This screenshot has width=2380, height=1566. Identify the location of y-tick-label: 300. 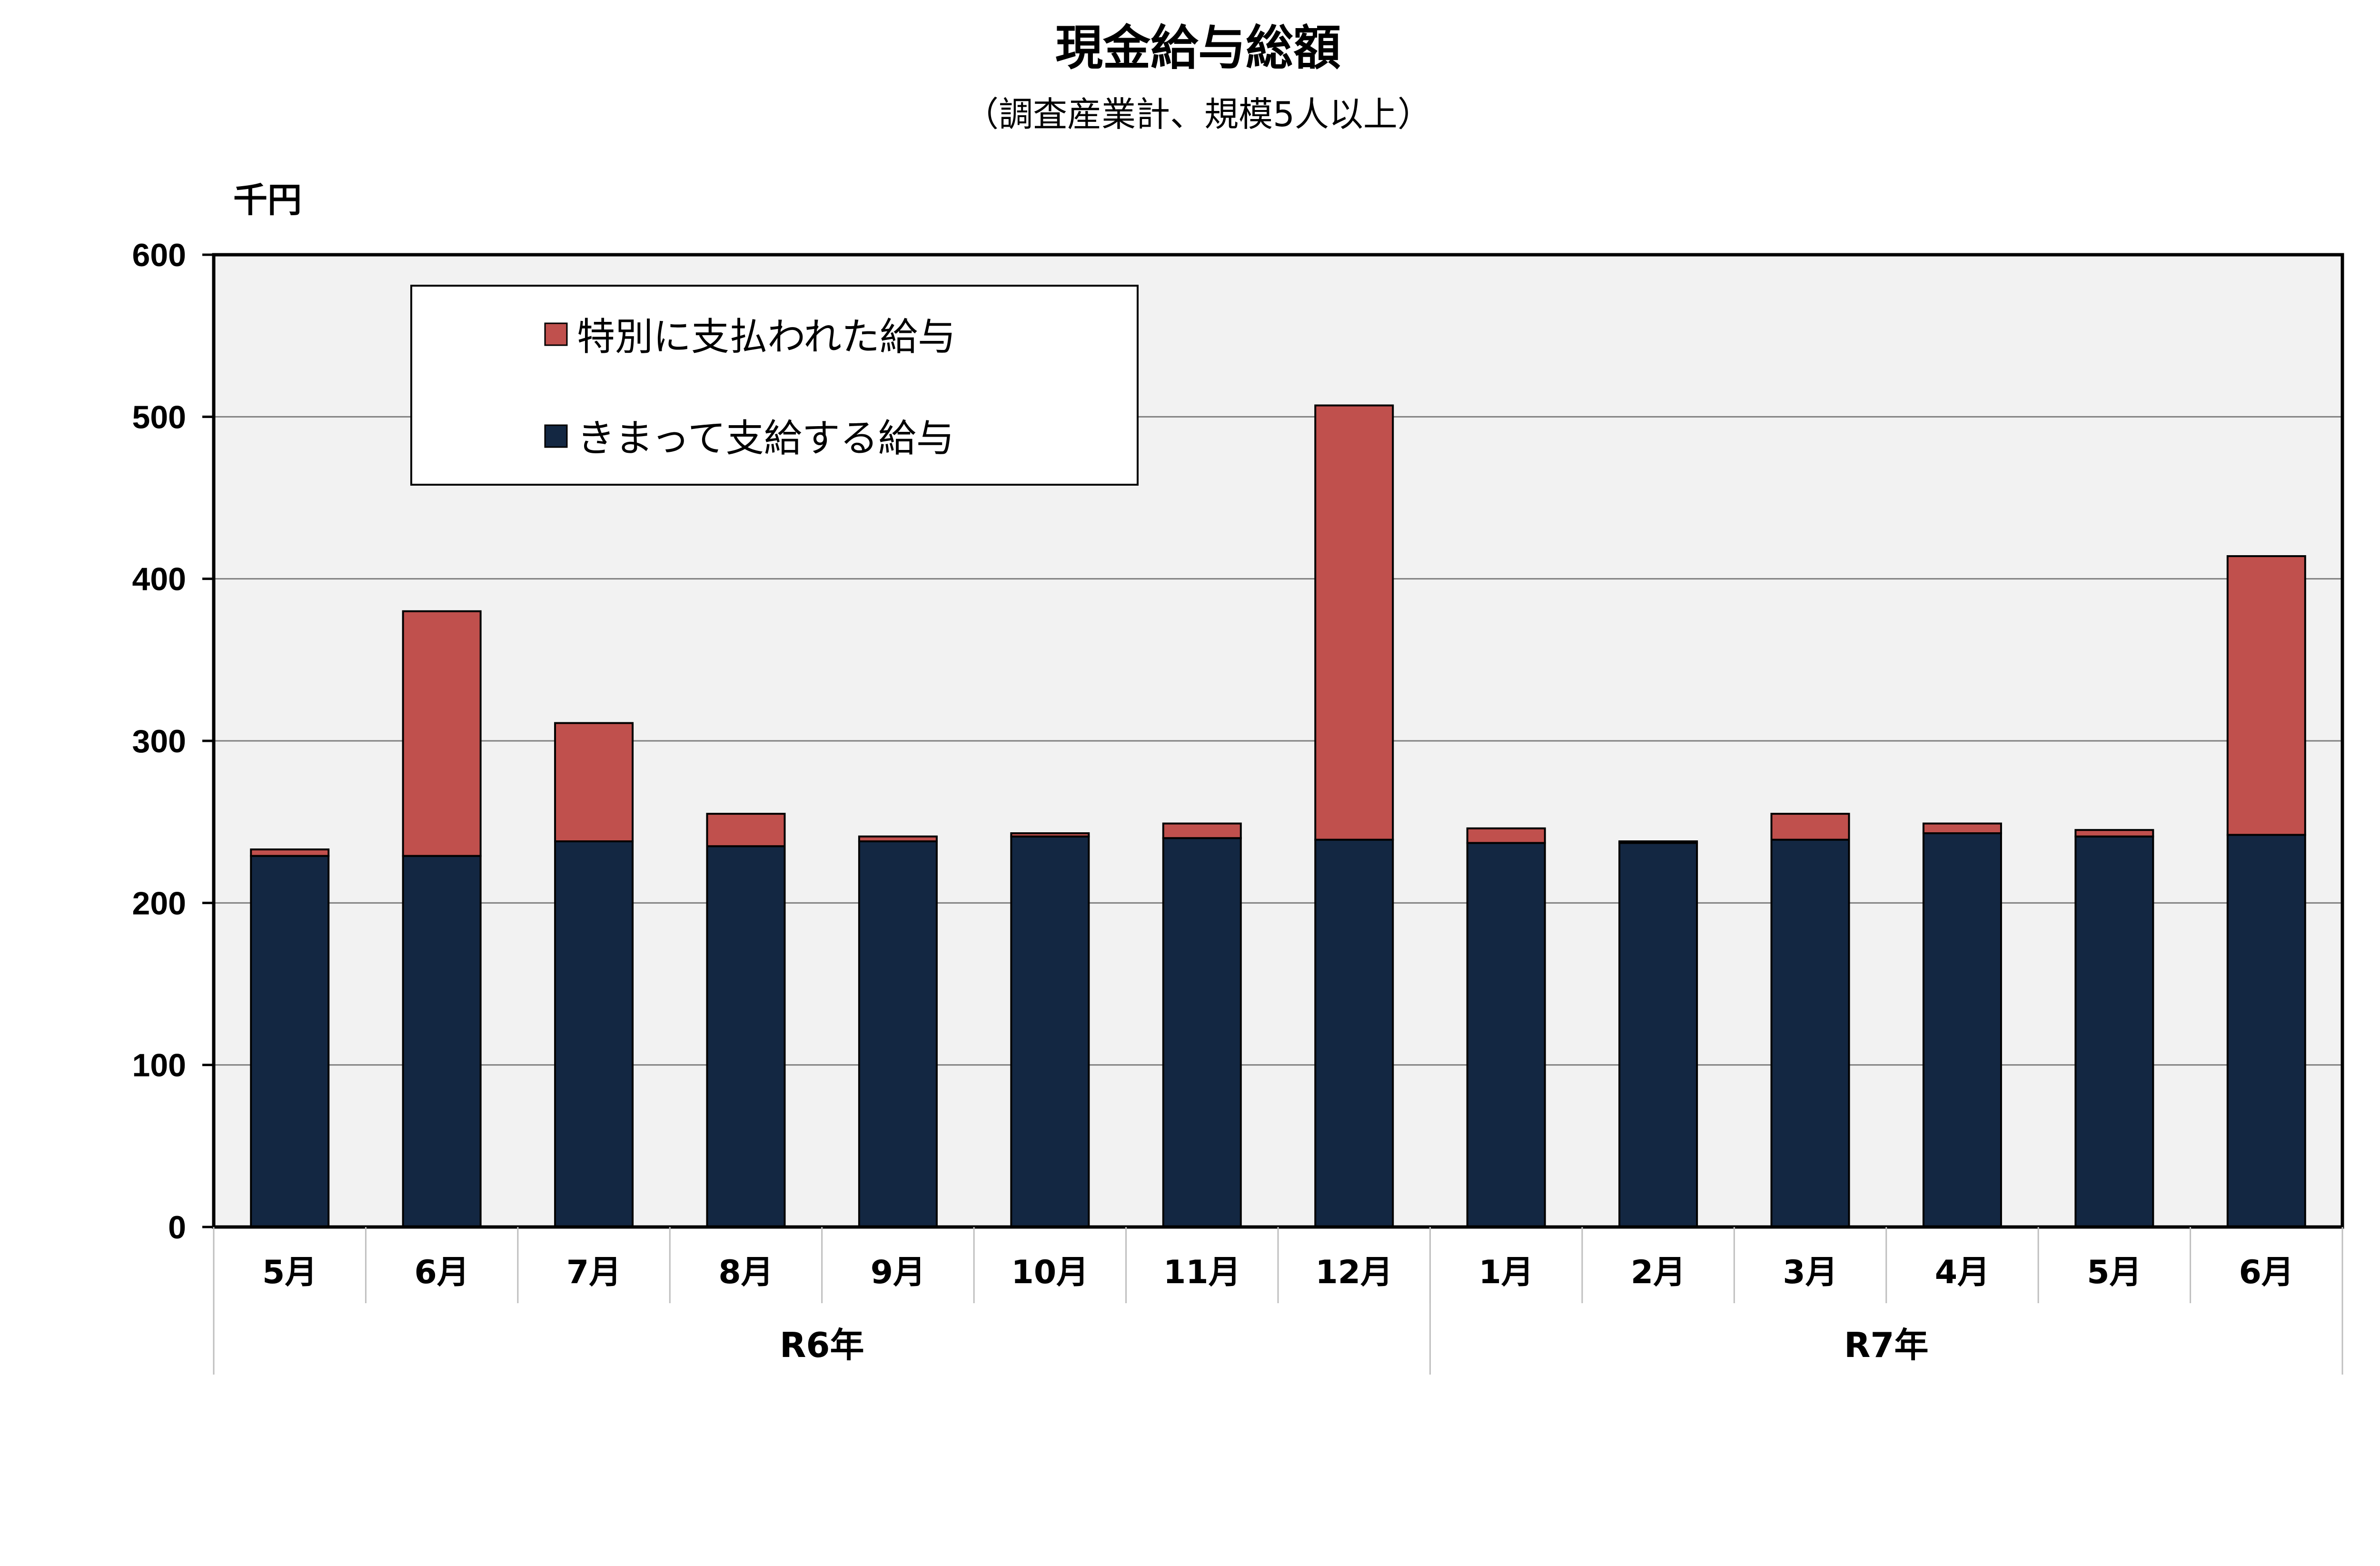
(159, 741).